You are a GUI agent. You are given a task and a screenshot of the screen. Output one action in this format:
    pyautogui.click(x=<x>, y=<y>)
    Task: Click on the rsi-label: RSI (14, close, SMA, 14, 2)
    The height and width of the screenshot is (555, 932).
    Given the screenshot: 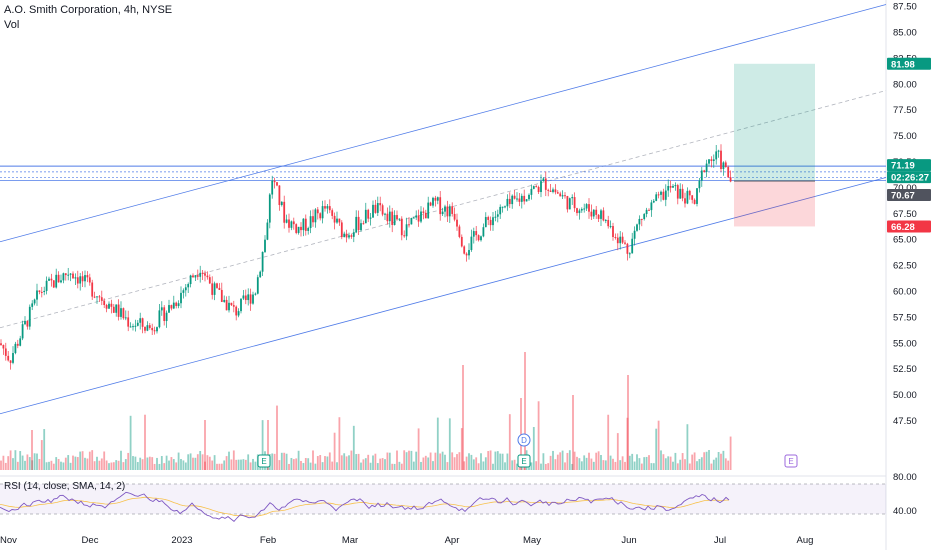 What is the action you would take?
    pyautogui.click(x=64, y=486)
    